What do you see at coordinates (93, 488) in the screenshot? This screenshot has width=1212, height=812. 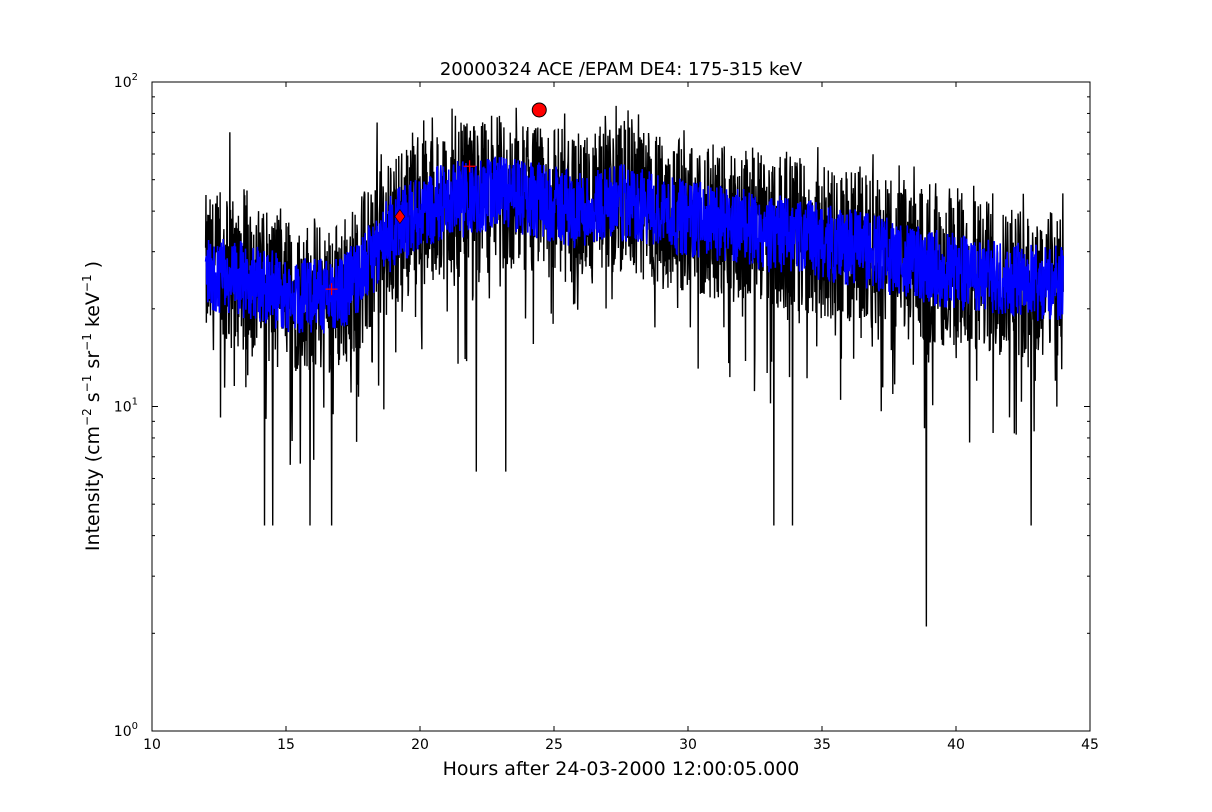 I see `y-label-prefix: Intensity (cm` at bounding box center [93, 488].